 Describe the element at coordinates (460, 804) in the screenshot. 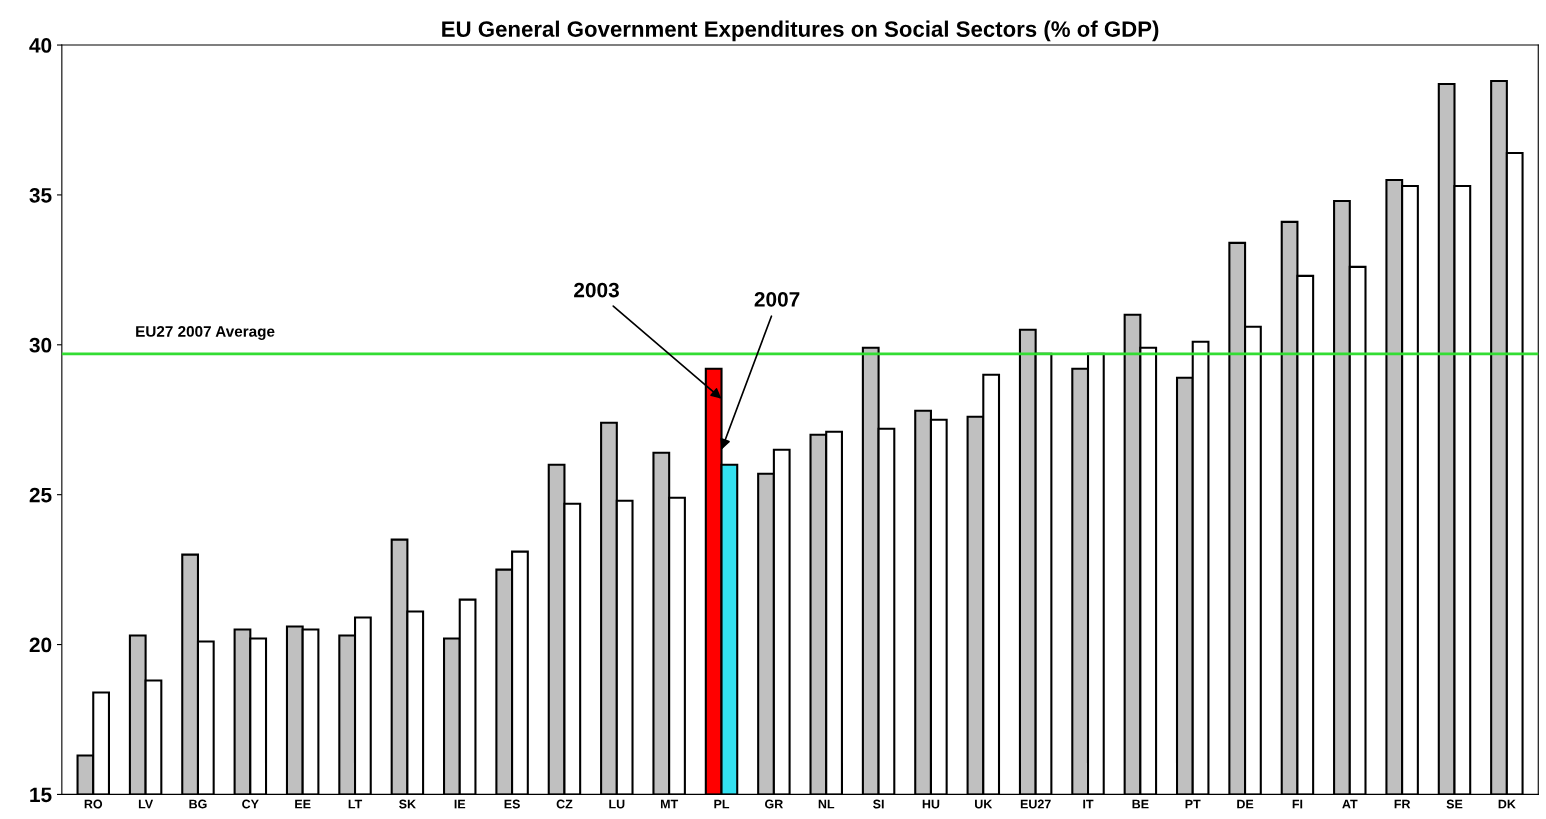

I see `x-tick-label: IE` at that location.